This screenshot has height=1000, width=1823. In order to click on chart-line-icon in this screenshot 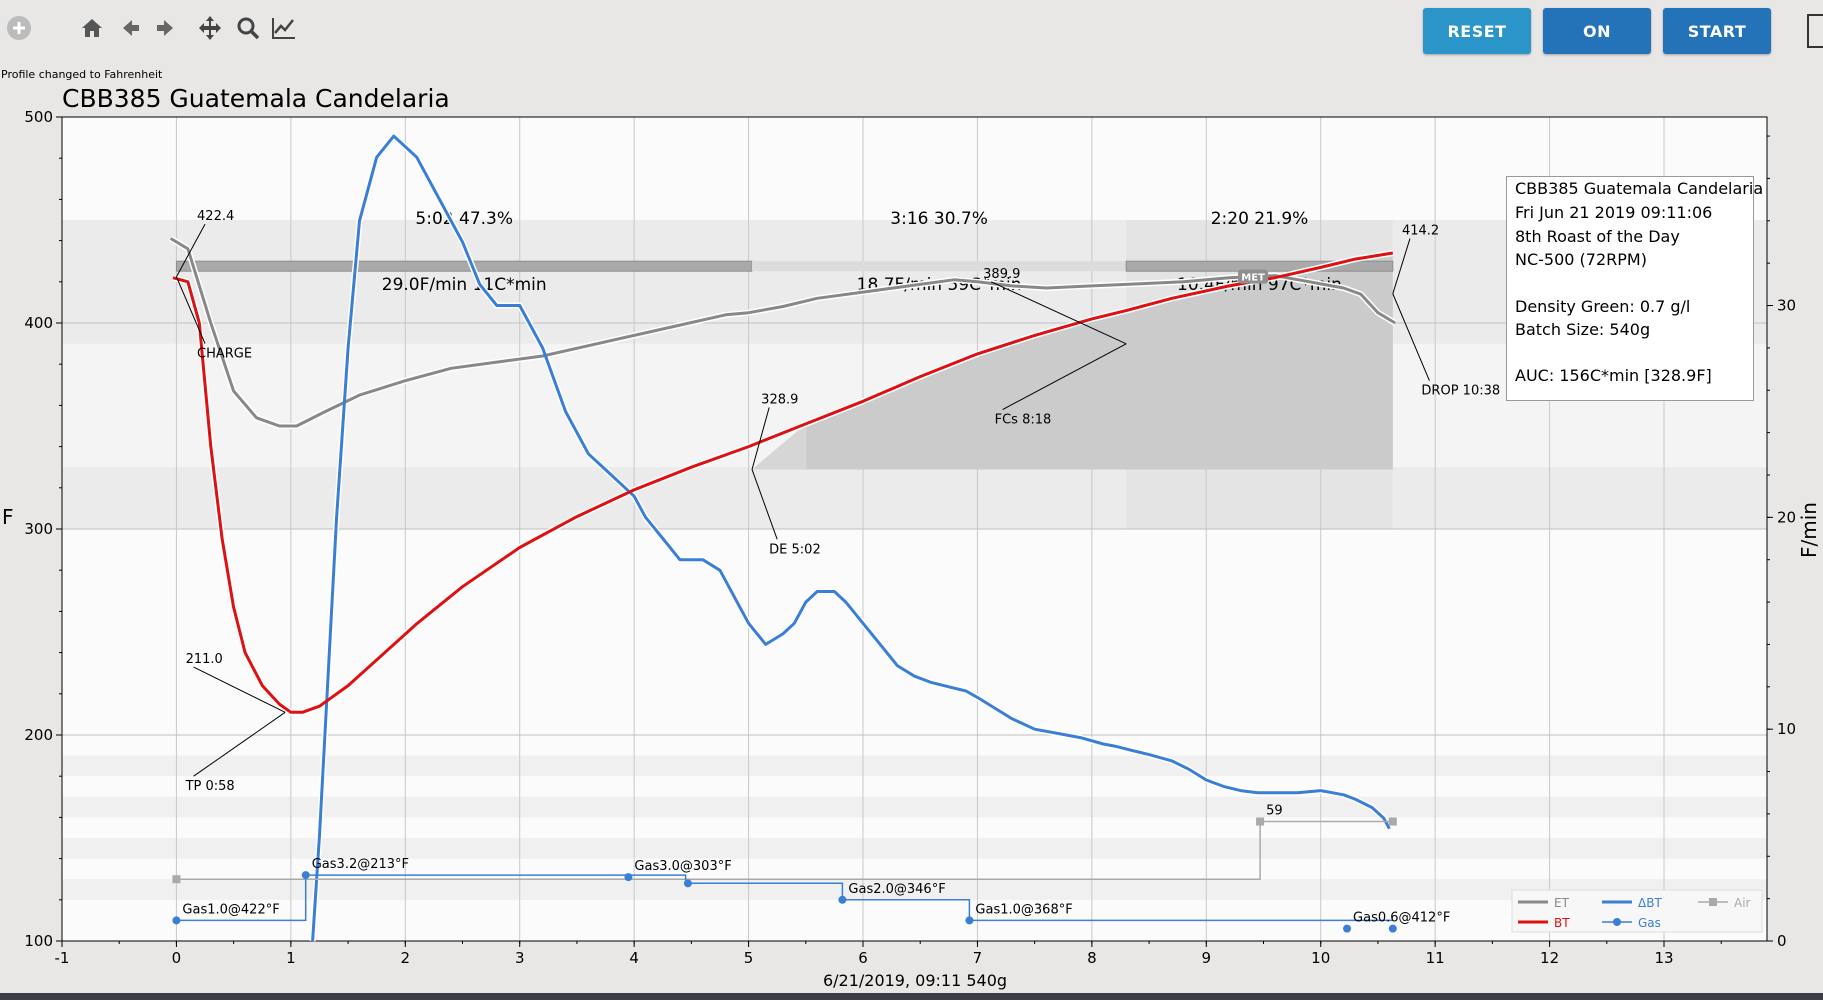, I will do `click(284, 28)`.